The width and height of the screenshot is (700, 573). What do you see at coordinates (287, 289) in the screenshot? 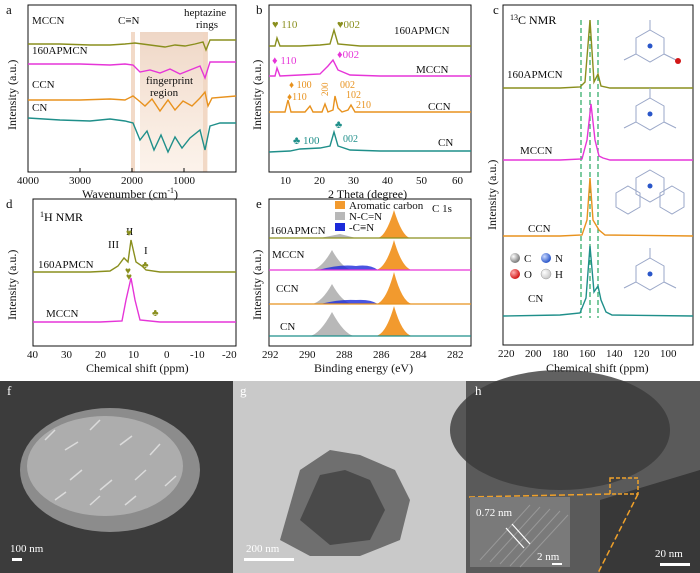
I see `e-label-ccn: CCN` at bounding box center [287, 289].